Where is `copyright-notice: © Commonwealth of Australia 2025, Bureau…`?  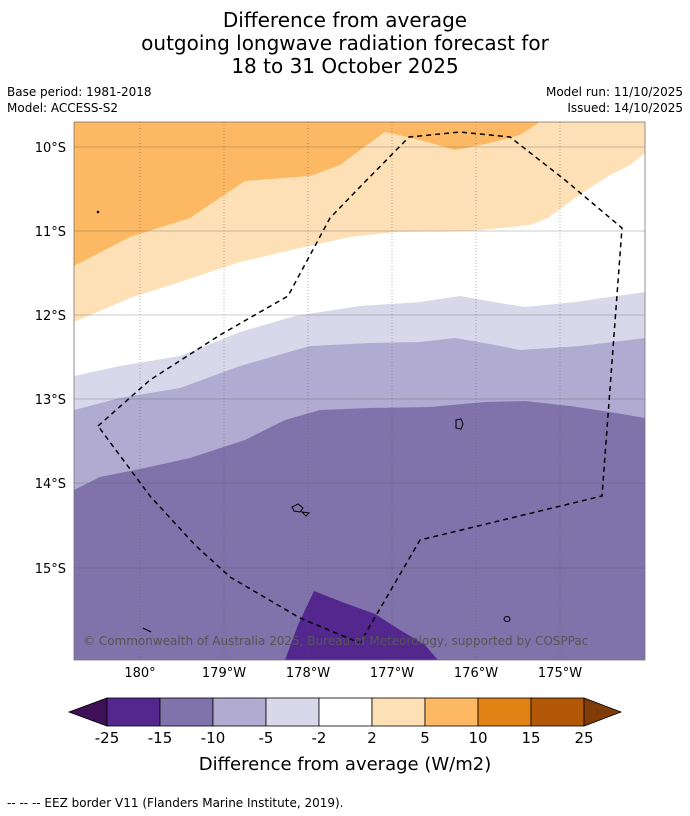
copyright-notice: © Commonwealth of Australia 2025, Bureau… is located at coordinates (335, 641).